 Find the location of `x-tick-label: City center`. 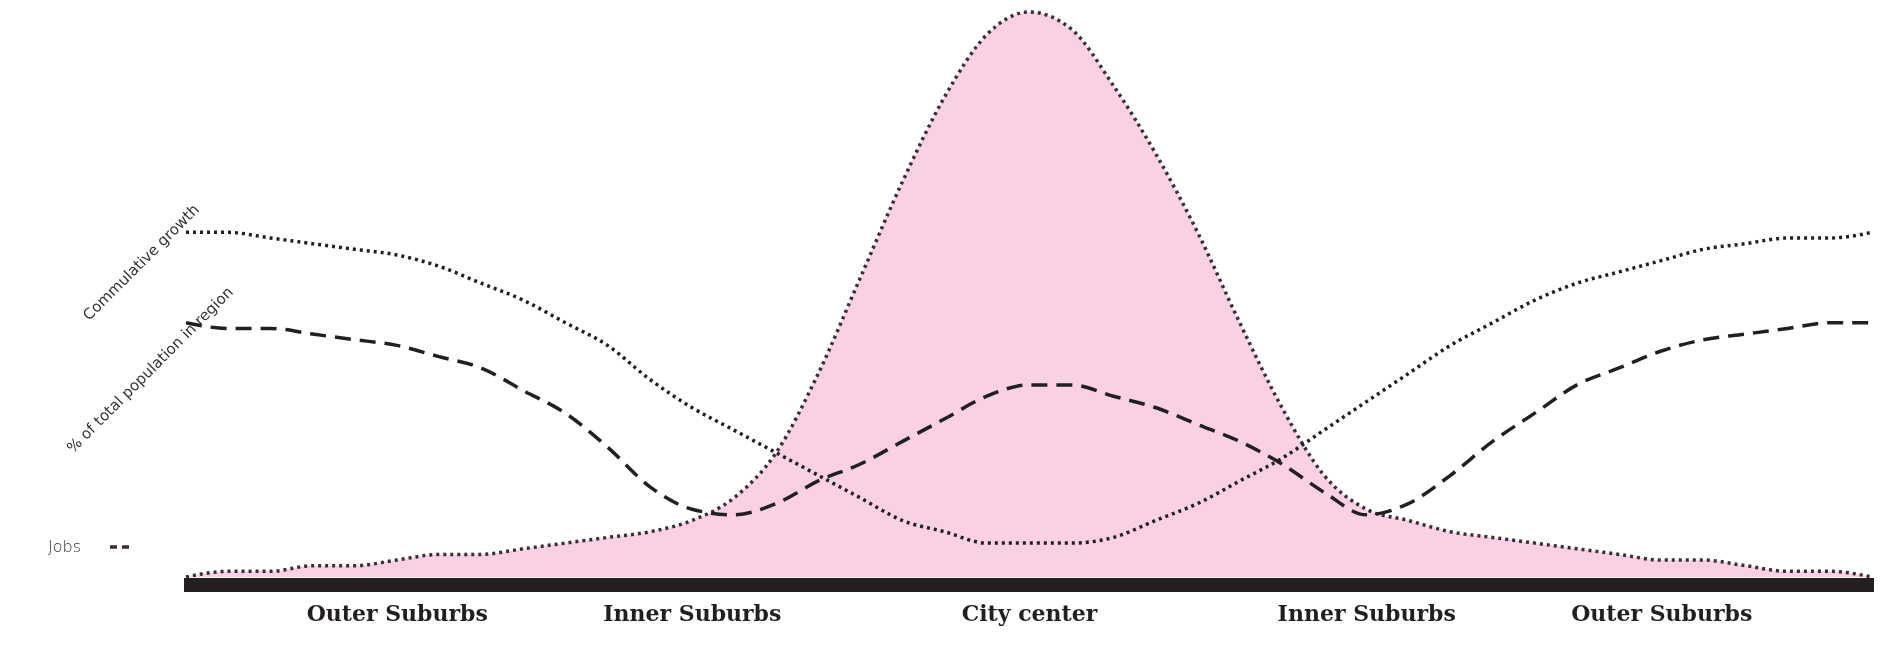

x-tick-label: City center is located at coordinates (1029, 613).